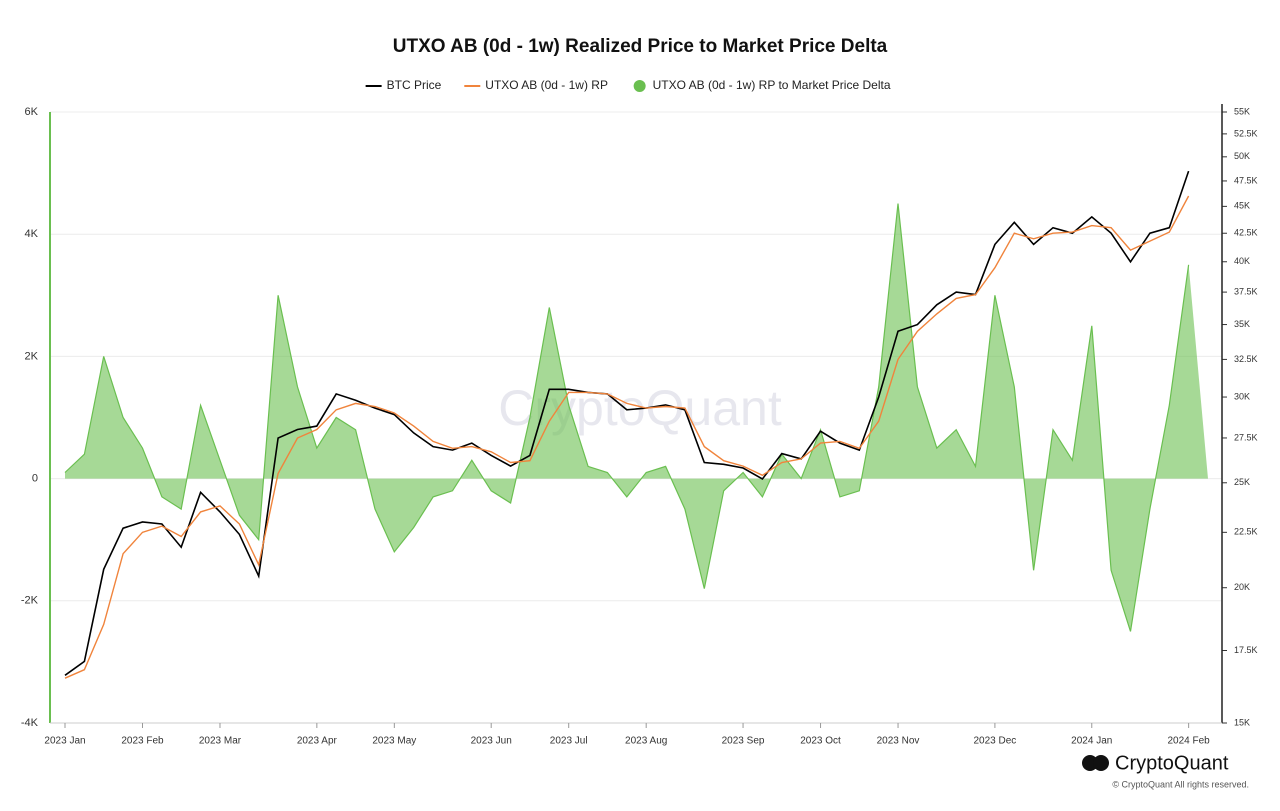 Image resolution: width=1280 pixels, height=811 pixels. What do you see at coordinates (64, 741) in the screenshot?
I see `x-tick-label: 2023 Jan` at bounding box center [64, 741].